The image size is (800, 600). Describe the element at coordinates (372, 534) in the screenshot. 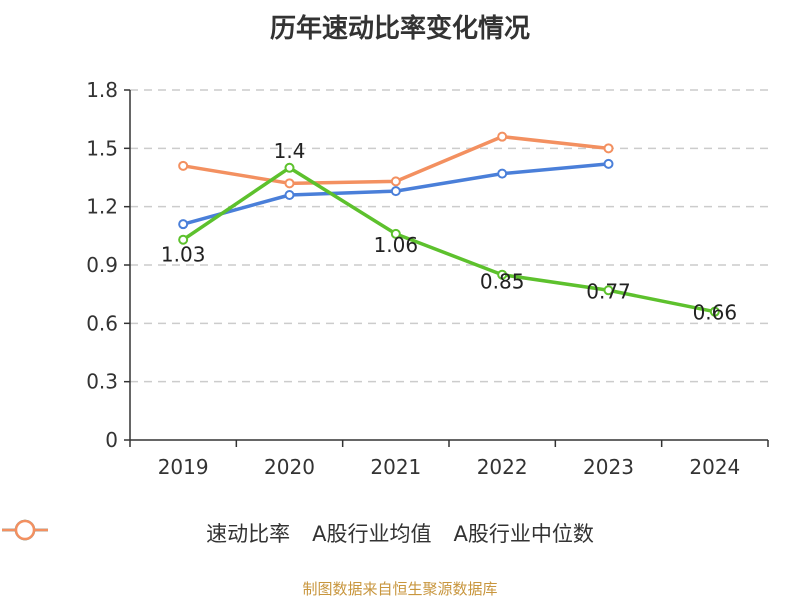

I see `legend-label: A股行业均值` at that location.